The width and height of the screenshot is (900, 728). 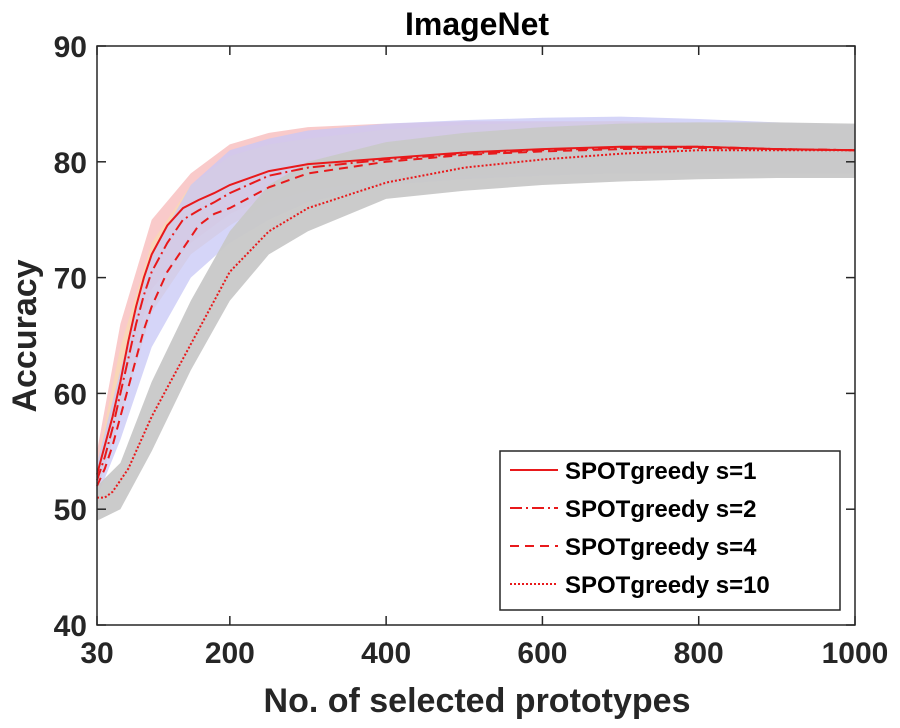 I want to click on y-tick-label: 80, so click(x=70, y=163).